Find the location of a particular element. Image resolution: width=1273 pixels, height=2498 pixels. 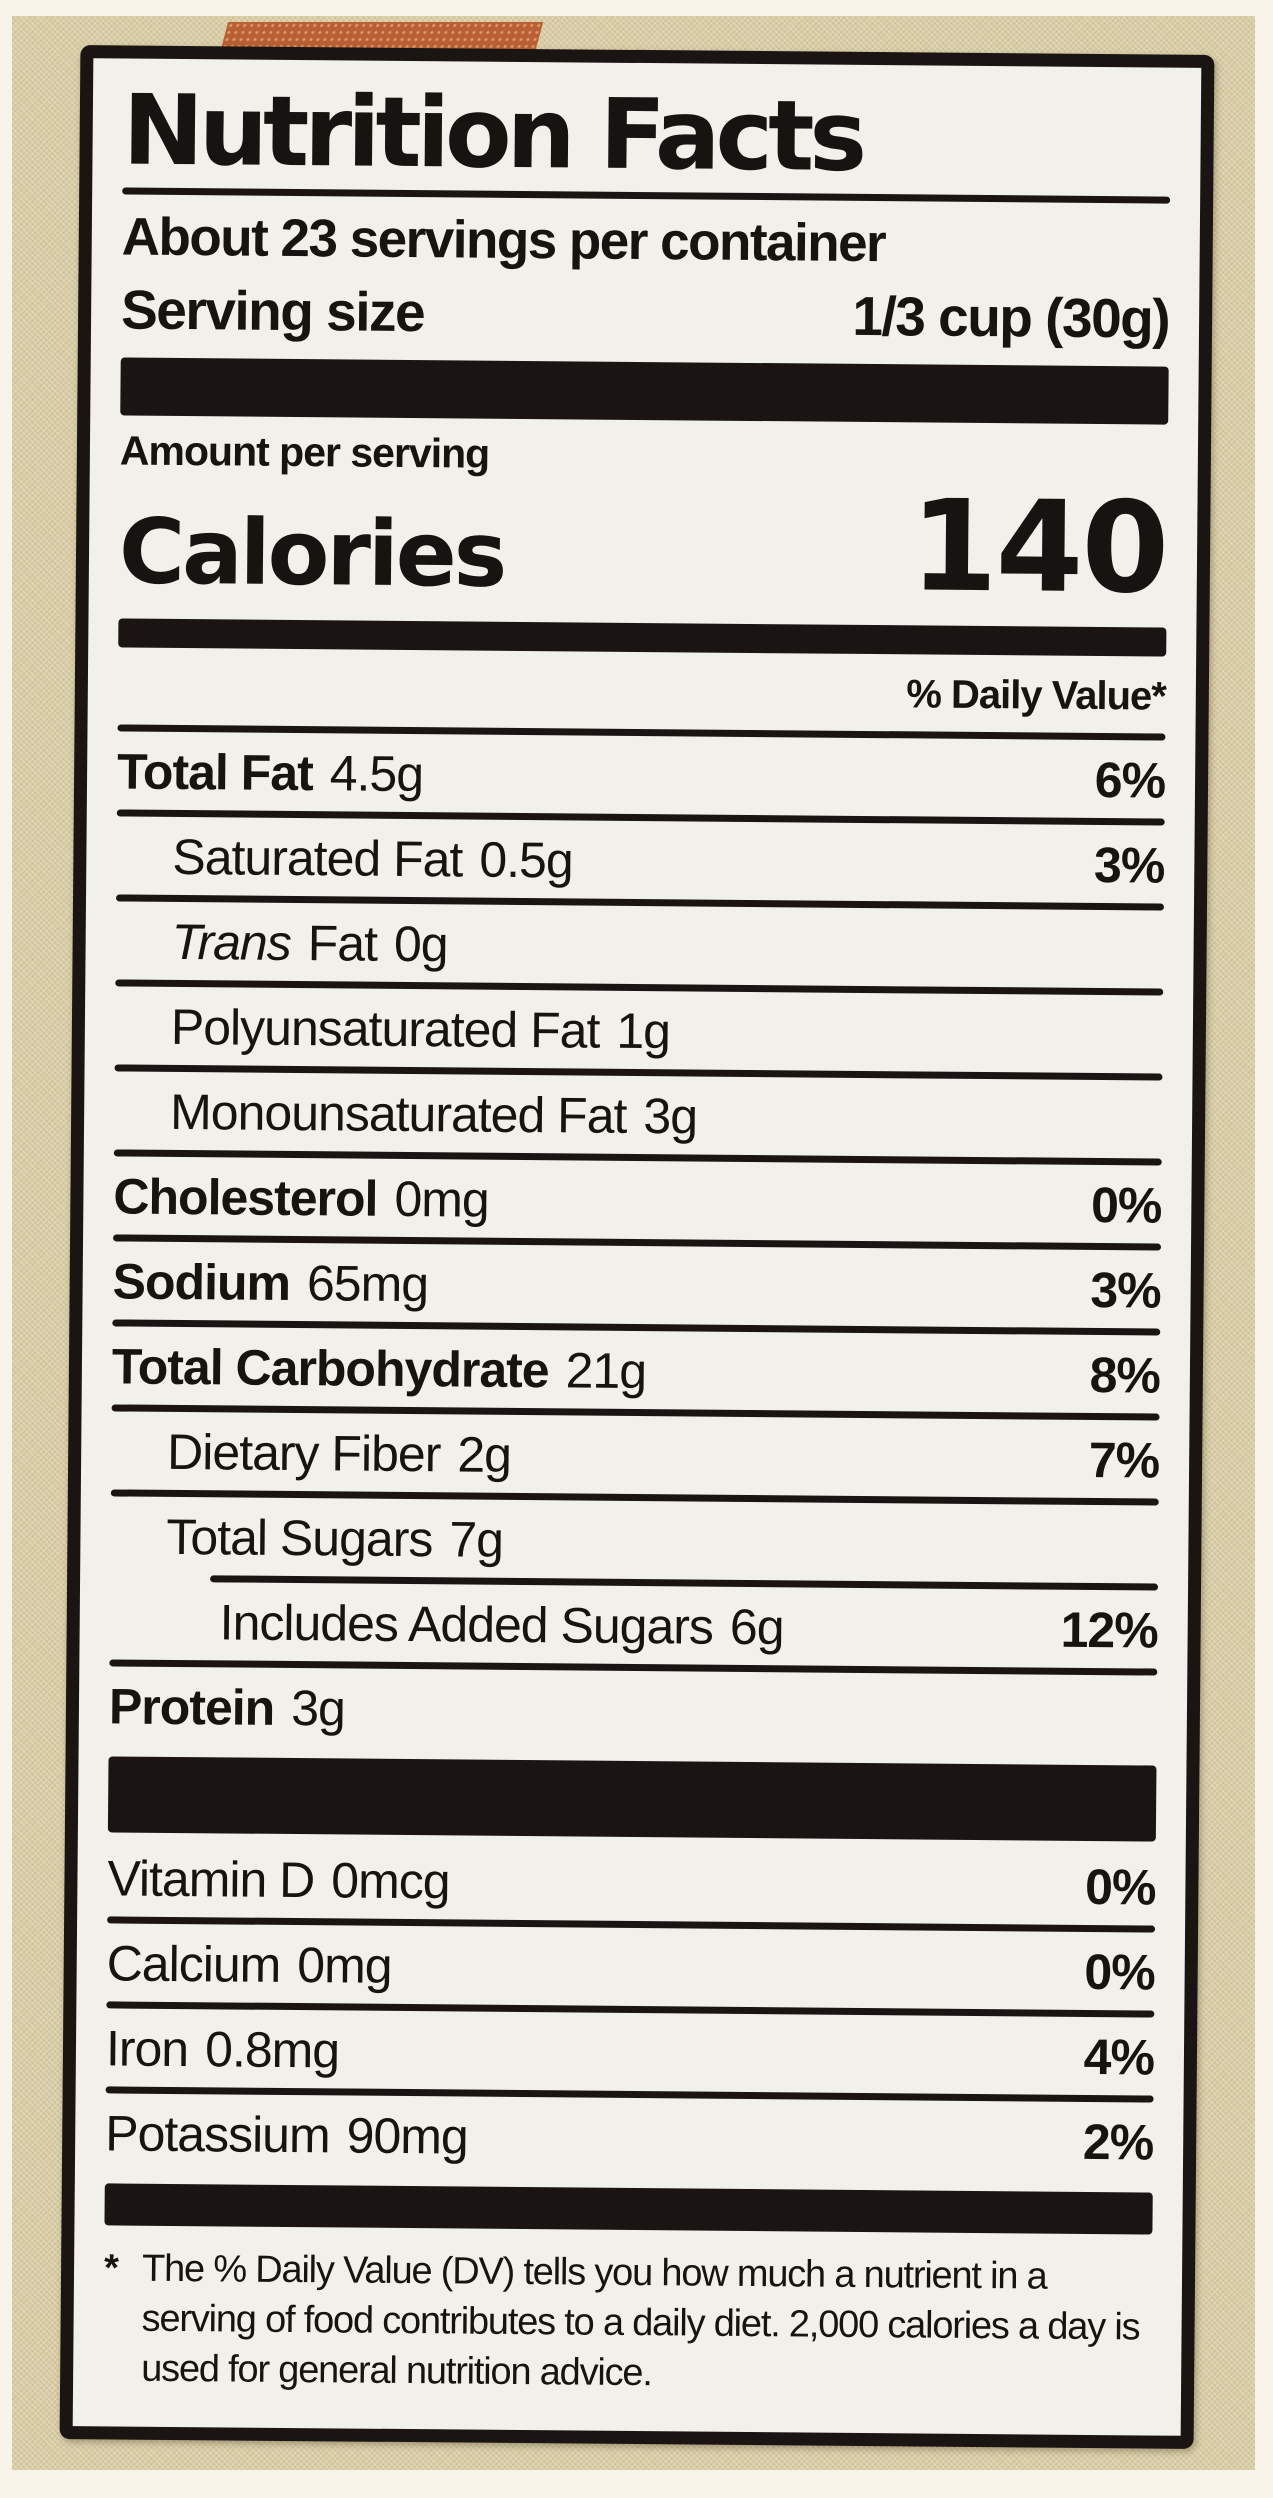

nutrient-amount: 90mg is located at coordinates (407, 2136).